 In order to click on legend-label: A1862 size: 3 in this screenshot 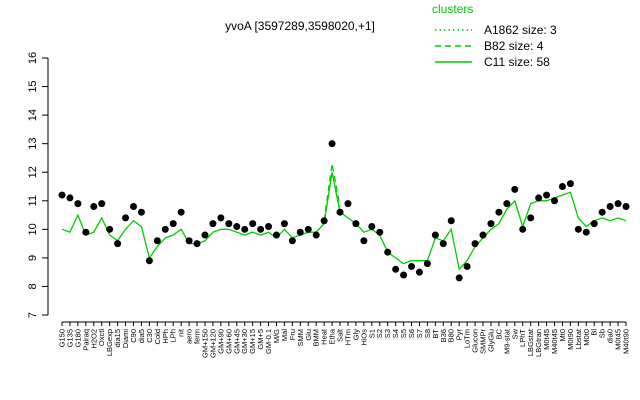, I will do `click(520, 30)`.